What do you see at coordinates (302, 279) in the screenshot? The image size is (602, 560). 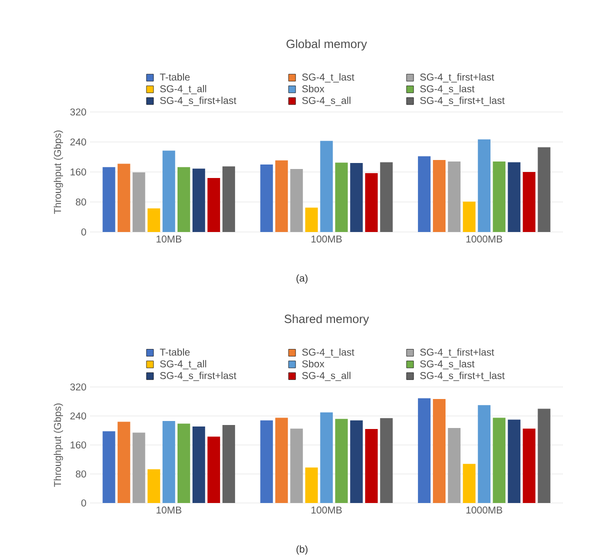 I see `text: (a)` at bounding box center [302, 279].